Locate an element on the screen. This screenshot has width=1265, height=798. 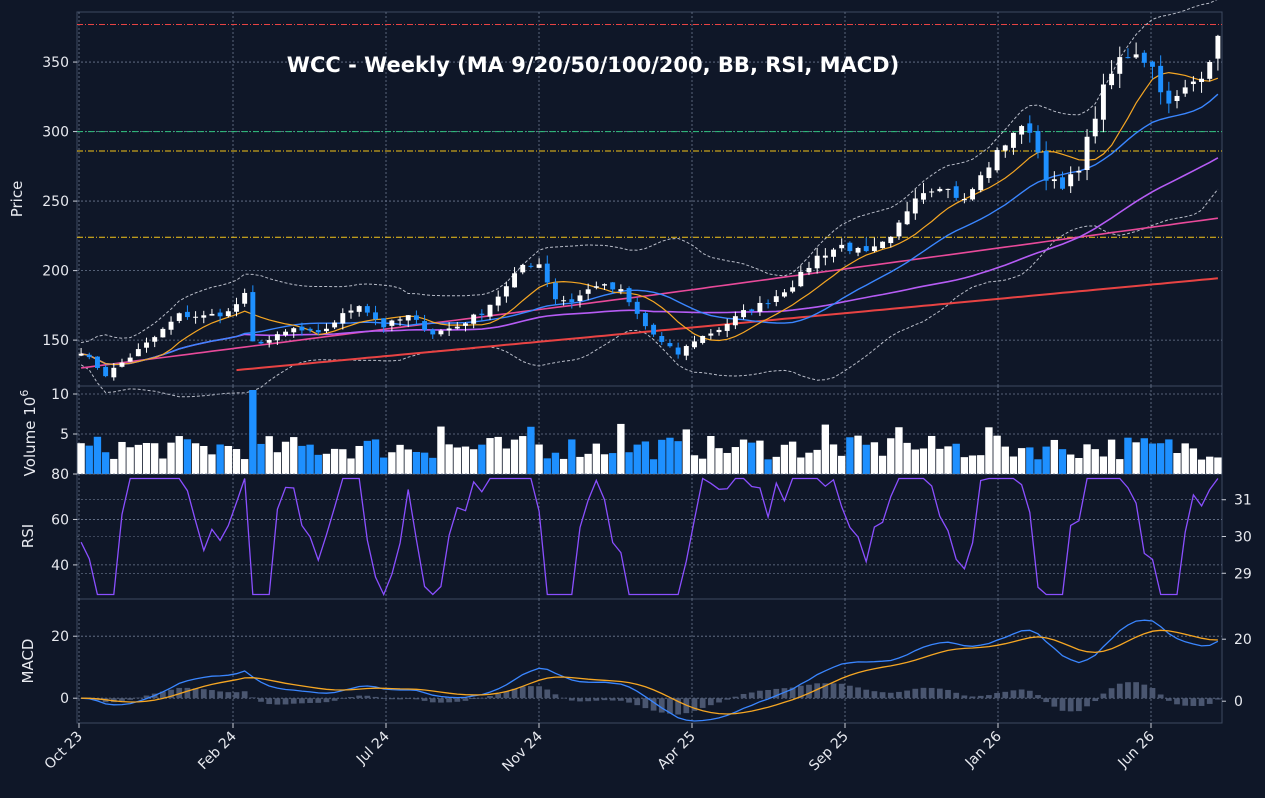
volume-ylabel-text: Volume 10 is located at coordinates (30, 437).